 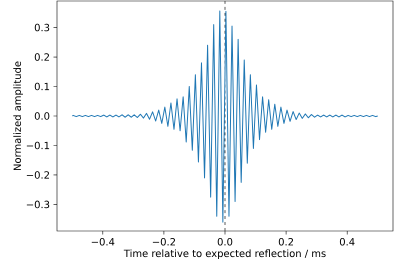 I want to click on x-tick-label: −0.4, so click(x=103, y=242).